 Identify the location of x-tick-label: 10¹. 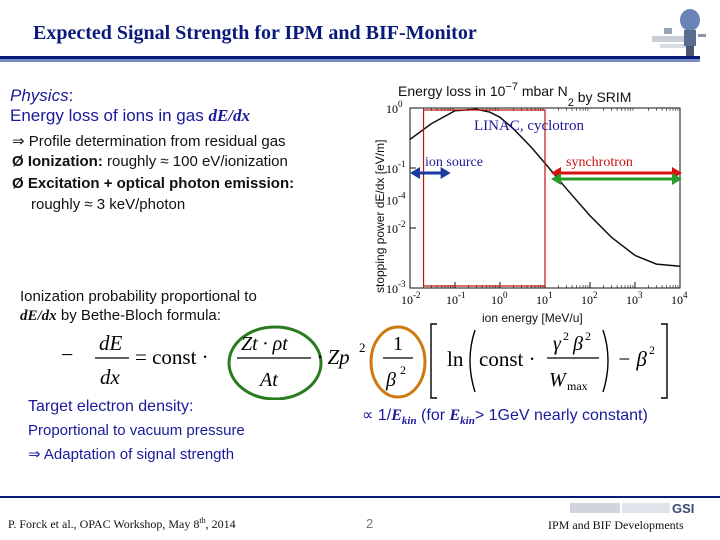
(544, 298).